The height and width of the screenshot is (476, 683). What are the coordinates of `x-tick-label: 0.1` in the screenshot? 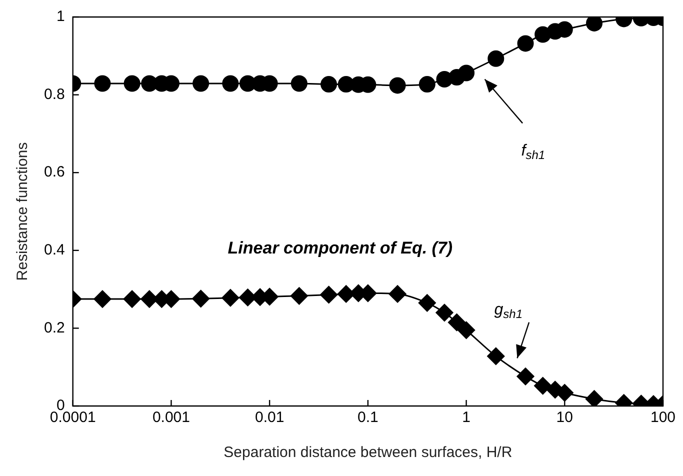 It's located at (367, 417).